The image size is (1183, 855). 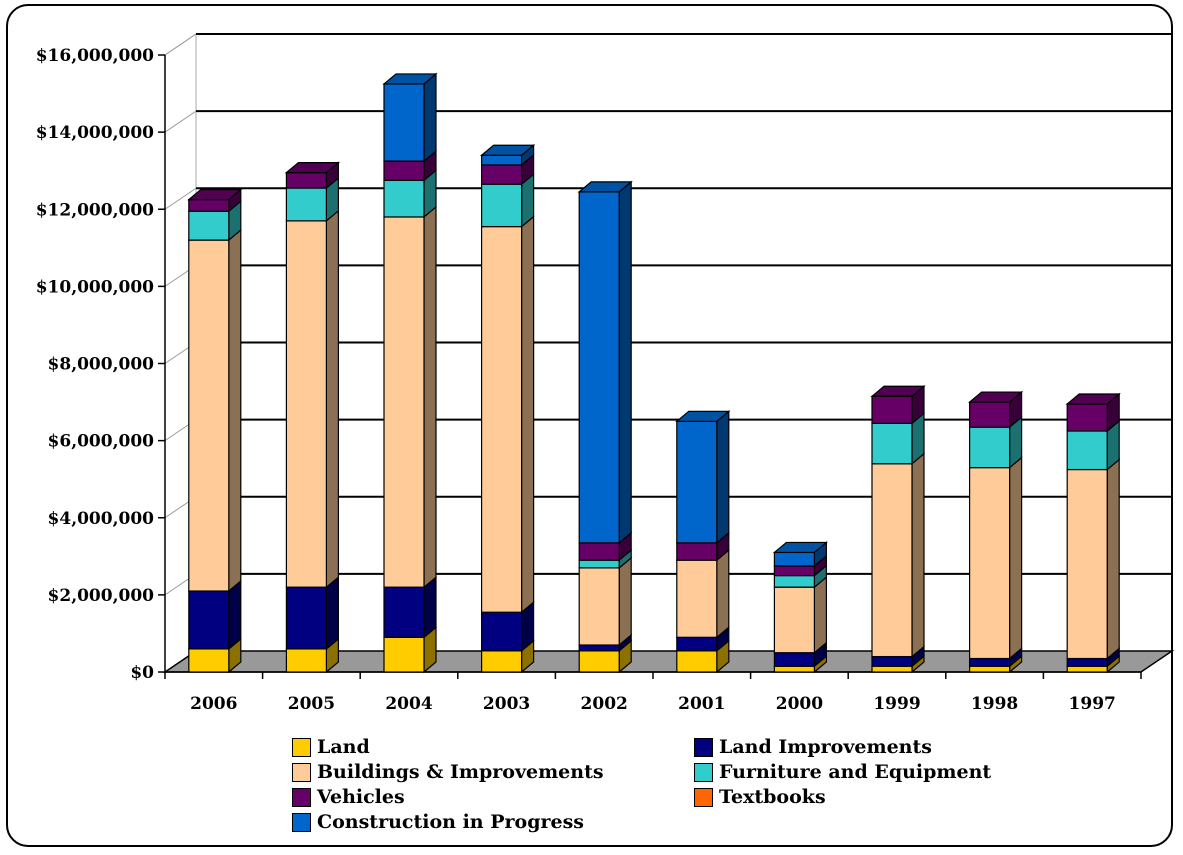 What do you see at coordinates (142, 673) in the screenshot?
I see `y-tick-label: $0` at bounding box center [142, 673].